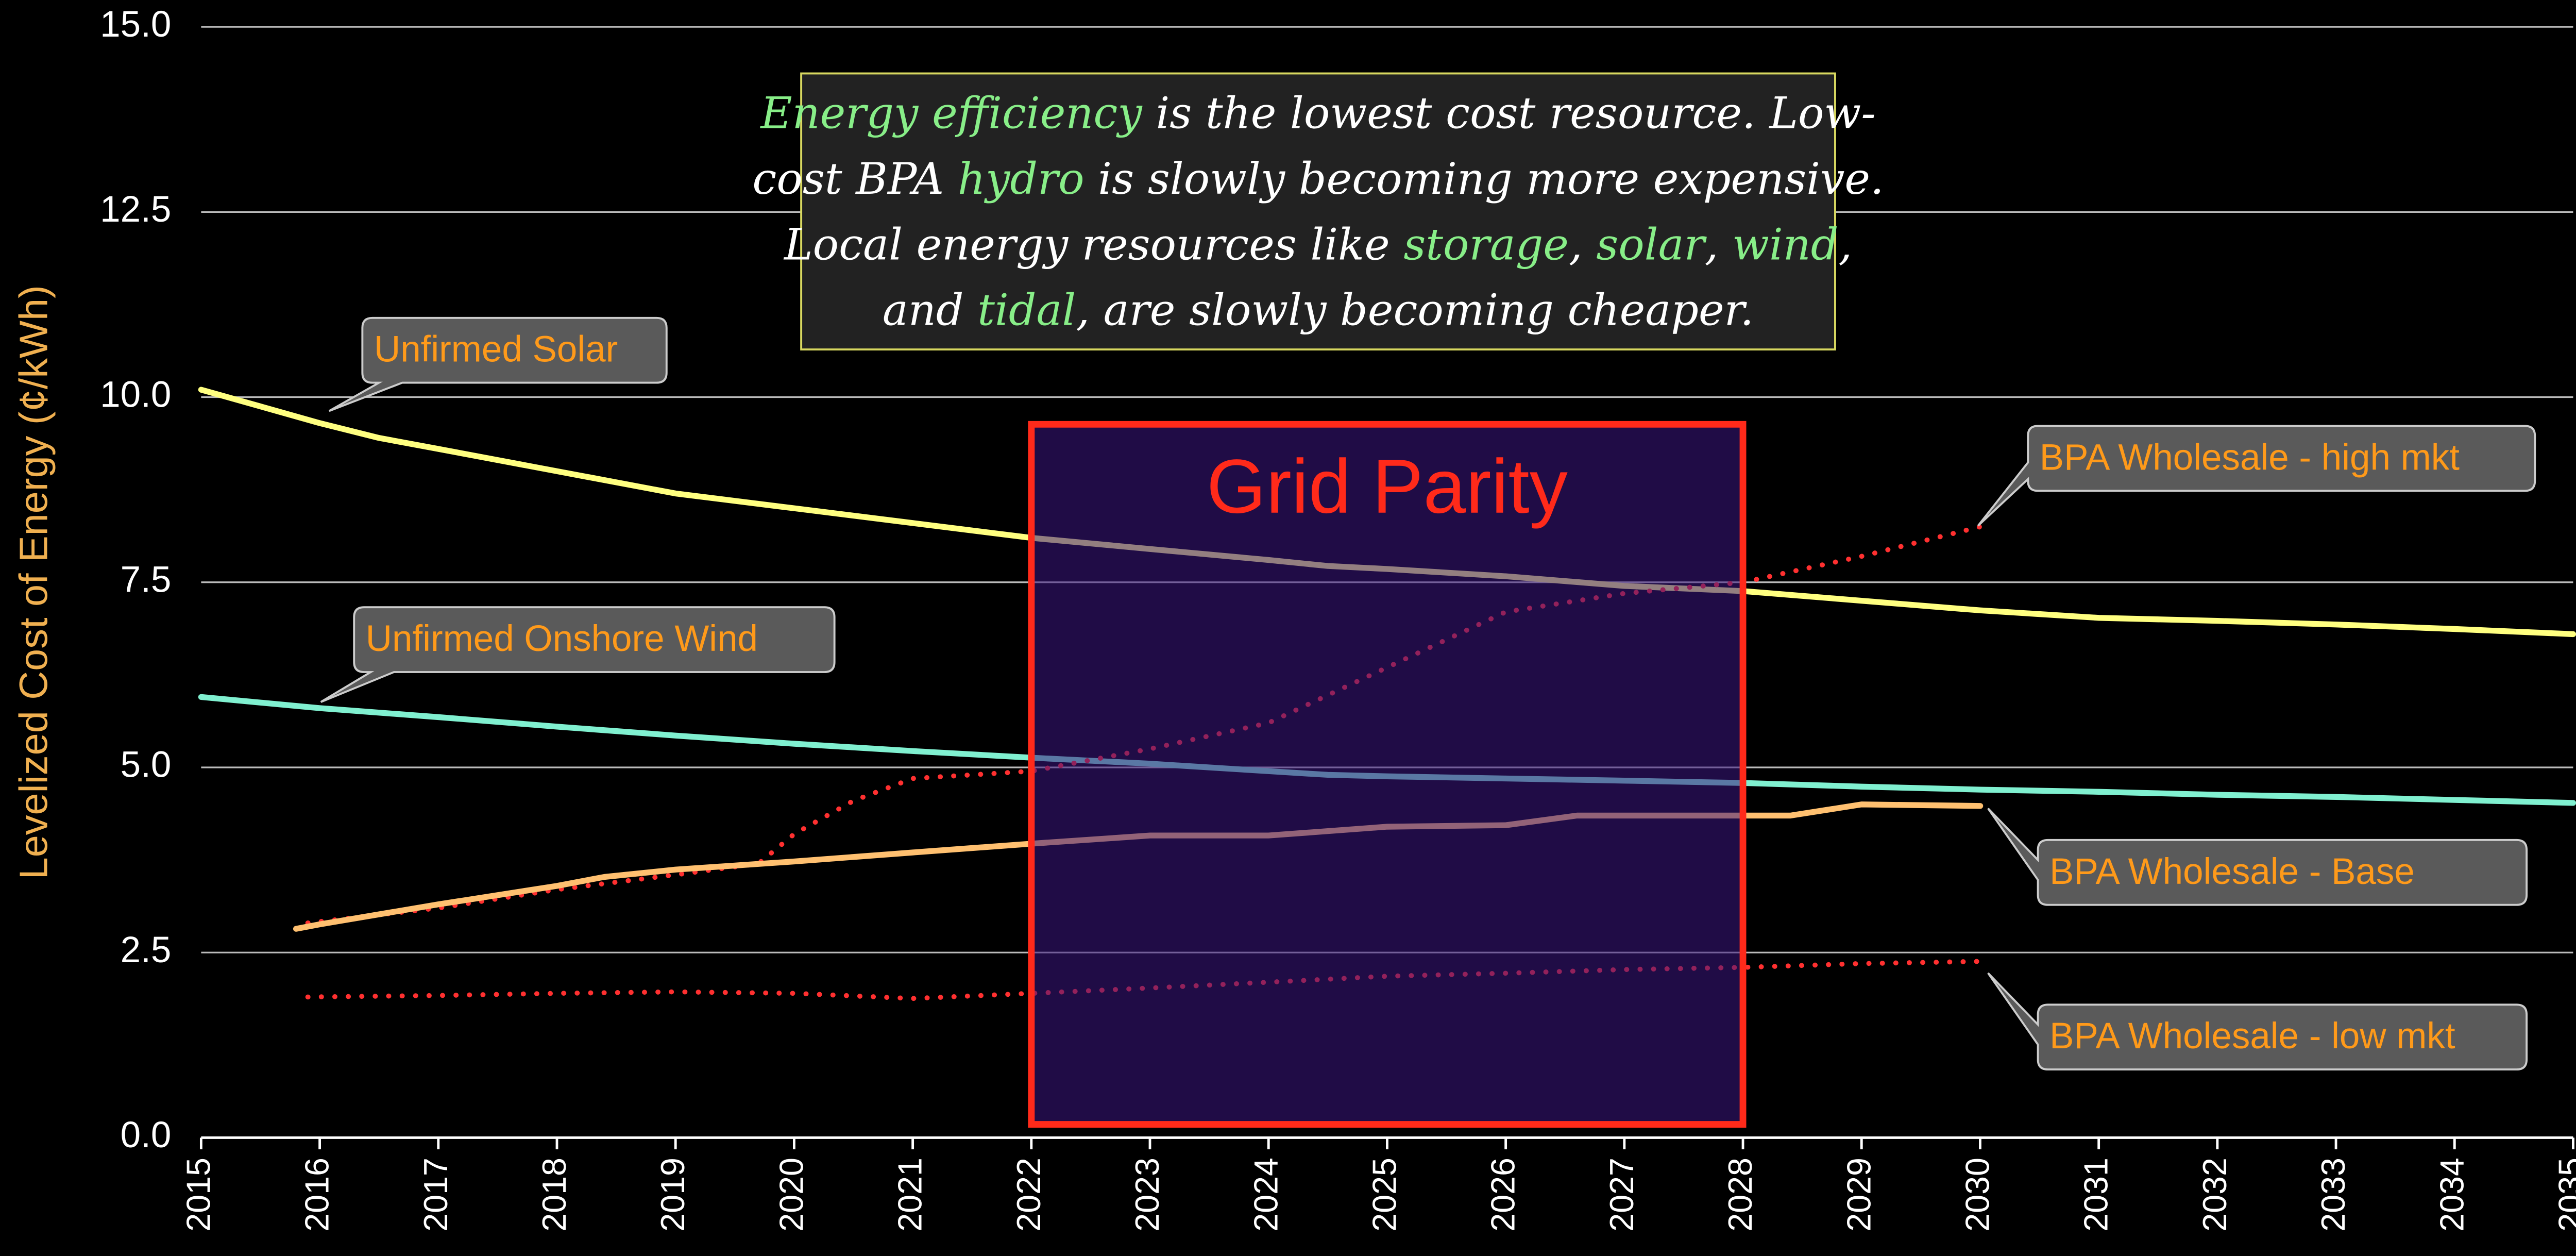 This screenshot has width=2576, height=1256. What do you see at coordinates (135, 24) in the screenshot?
I see `y-tick-label: 15.0` at bounding box center [135, 24].